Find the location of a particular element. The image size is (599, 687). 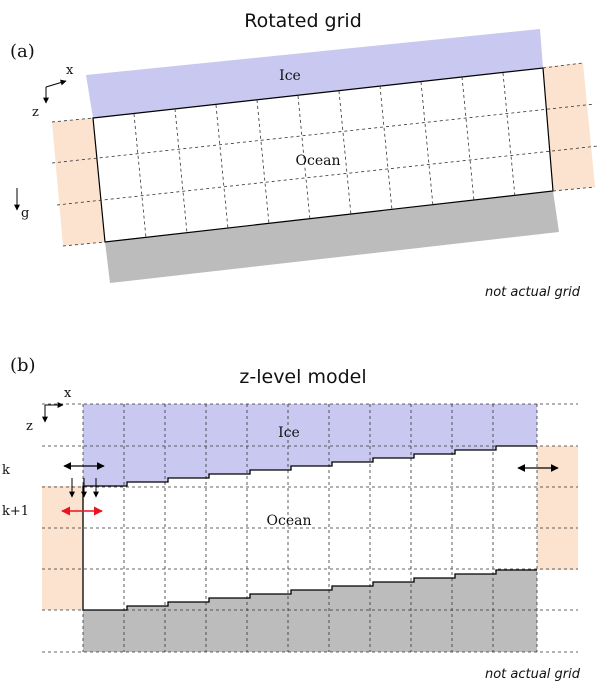

panel-a-note: not actual grid is located at coordinates (533, 292).